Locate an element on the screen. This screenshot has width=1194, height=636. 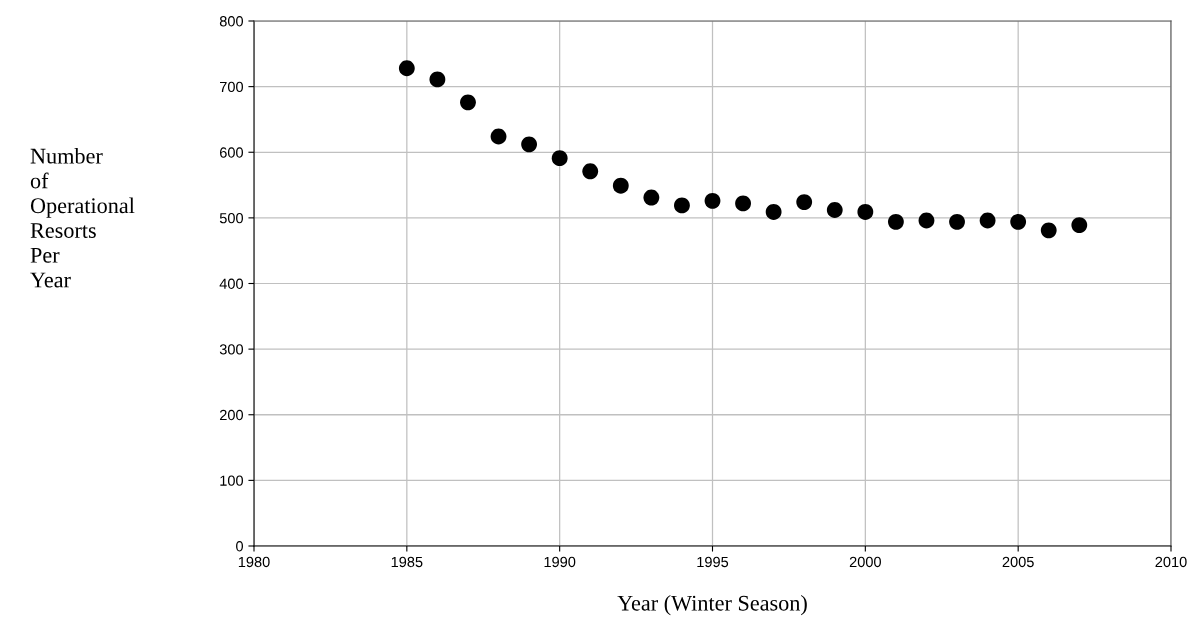
y-tick-label: 600 is located at coordinates (231, 152).